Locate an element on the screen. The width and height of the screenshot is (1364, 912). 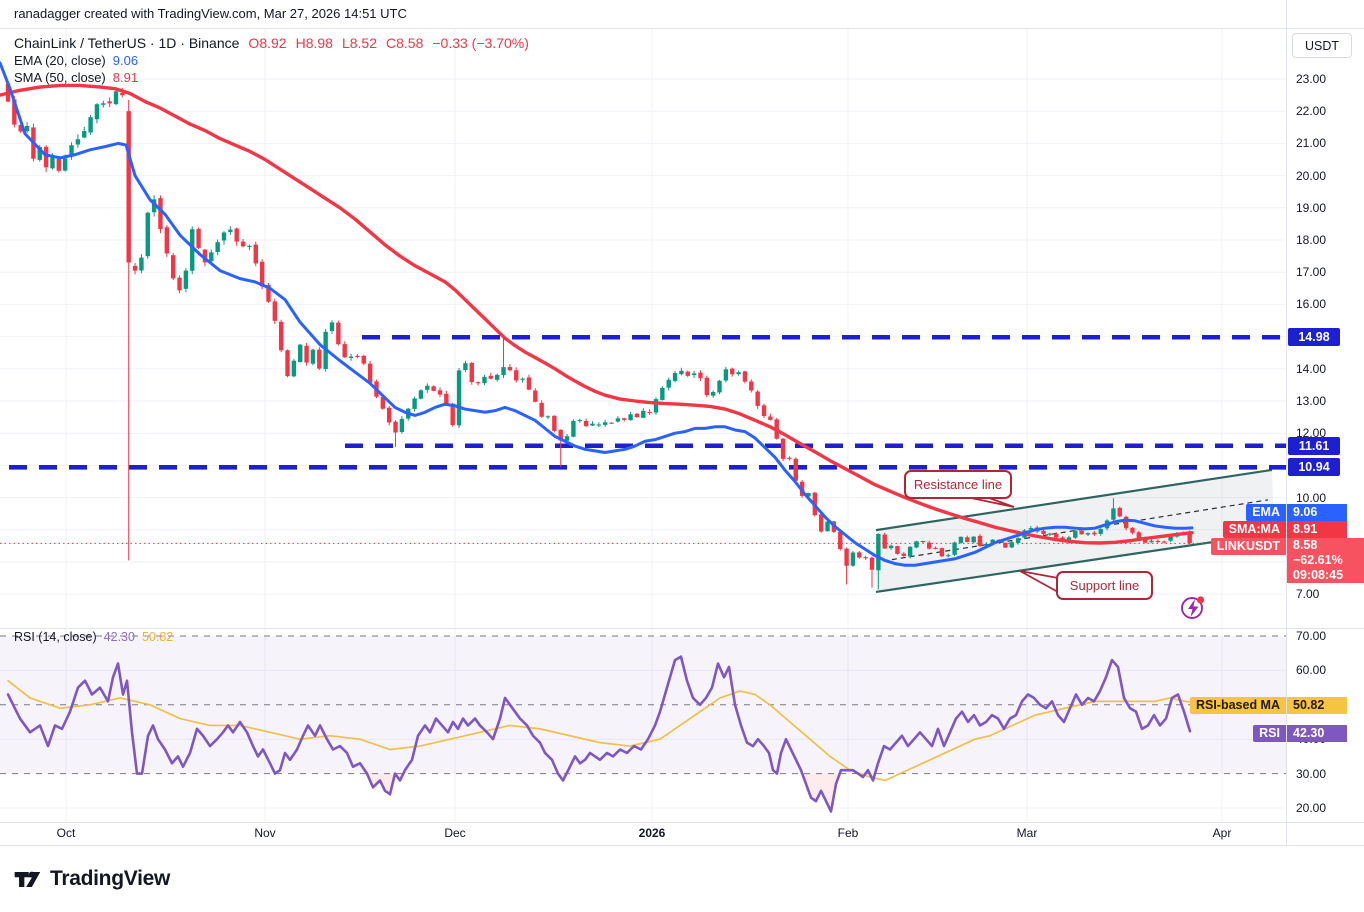
sma-legend-value: 8.91 is located at coordinates (125, 77).